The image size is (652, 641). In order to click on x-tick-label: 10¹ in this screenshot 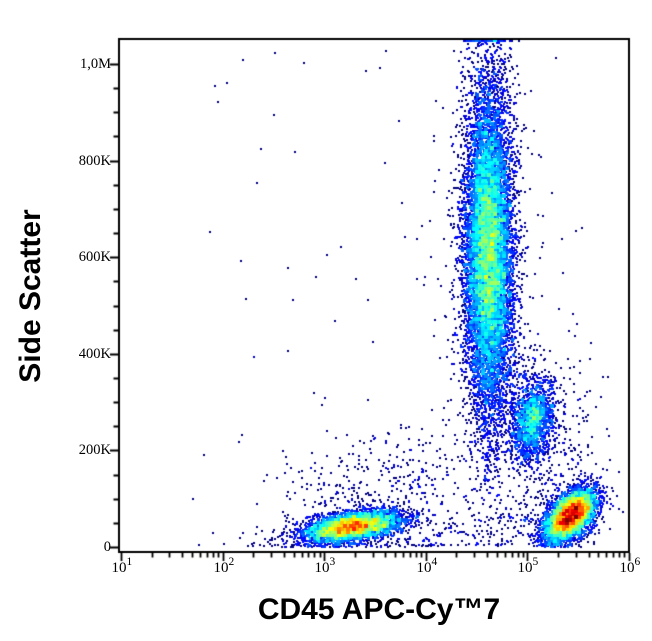, I will do `click(122, 566)`.